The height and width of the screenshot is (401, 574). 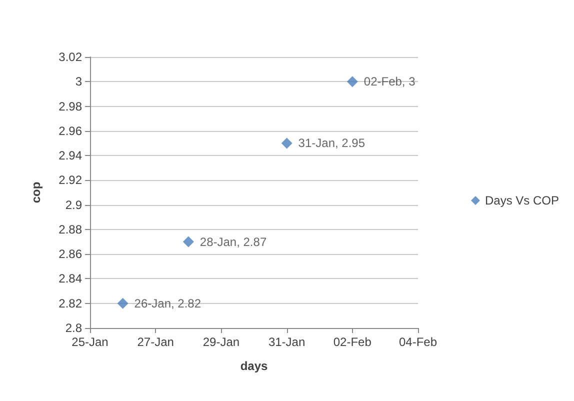 What do you see at coordinates (70, 229) in the screenshot?
I see `y-tick-label: 2.88` at bounding box center [70, 229].